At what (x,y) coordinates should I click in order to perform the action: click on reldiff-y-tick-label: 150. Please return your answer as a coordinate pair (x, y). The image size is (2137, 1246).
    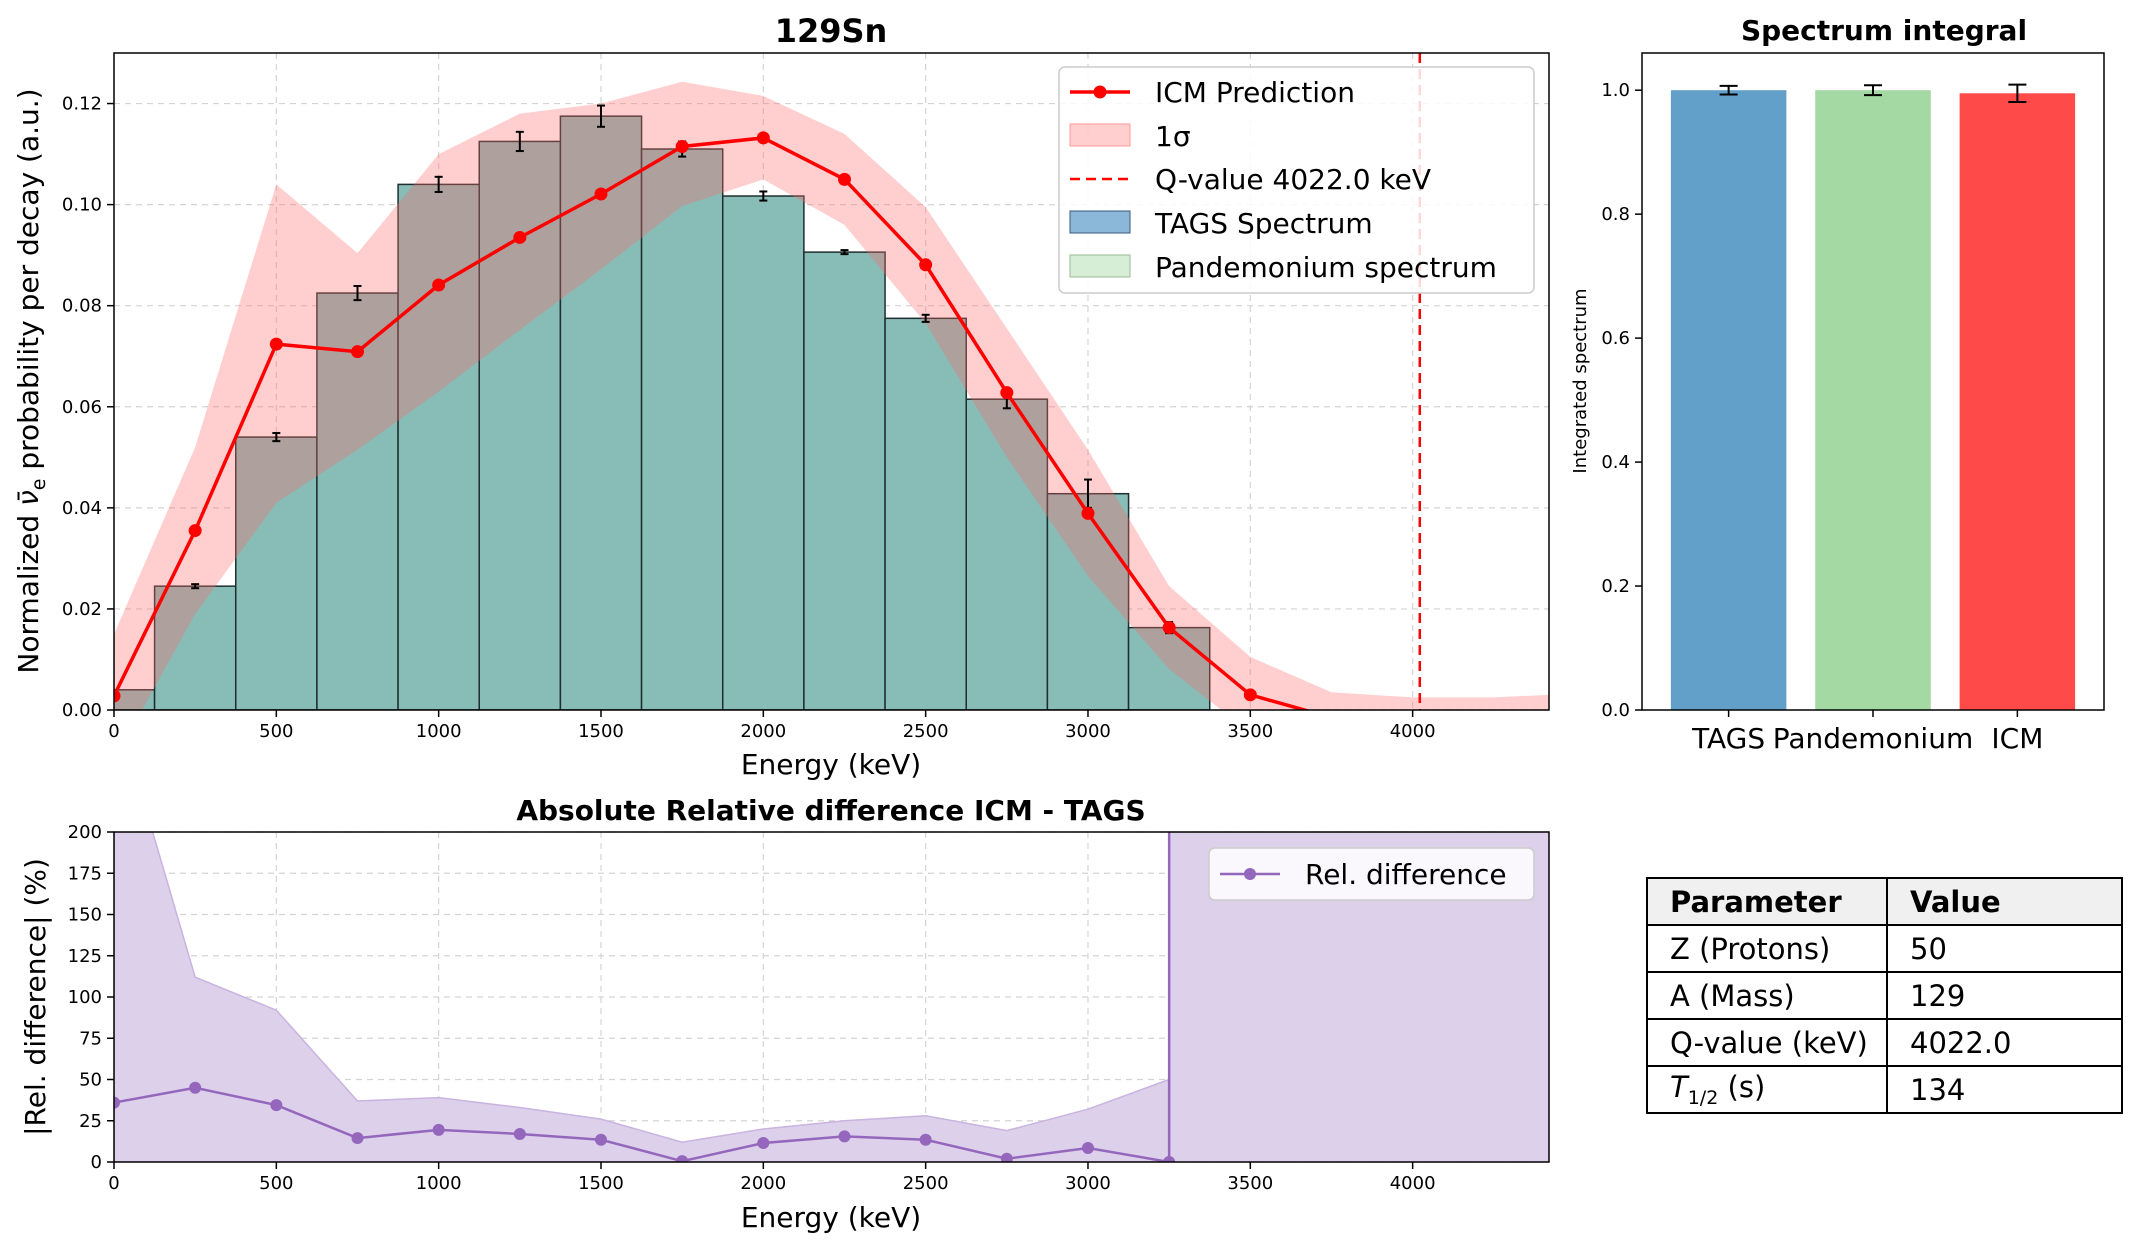
    Looking at the image, I should click on (85, 915).